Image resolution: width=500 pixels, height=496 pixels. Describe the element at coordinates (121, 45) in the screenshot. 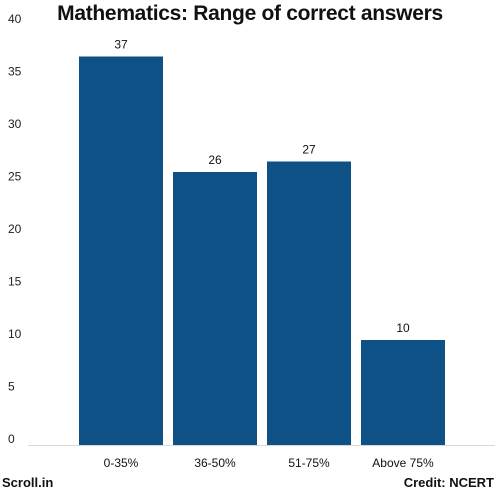

I see `data-label: 37` at that location.